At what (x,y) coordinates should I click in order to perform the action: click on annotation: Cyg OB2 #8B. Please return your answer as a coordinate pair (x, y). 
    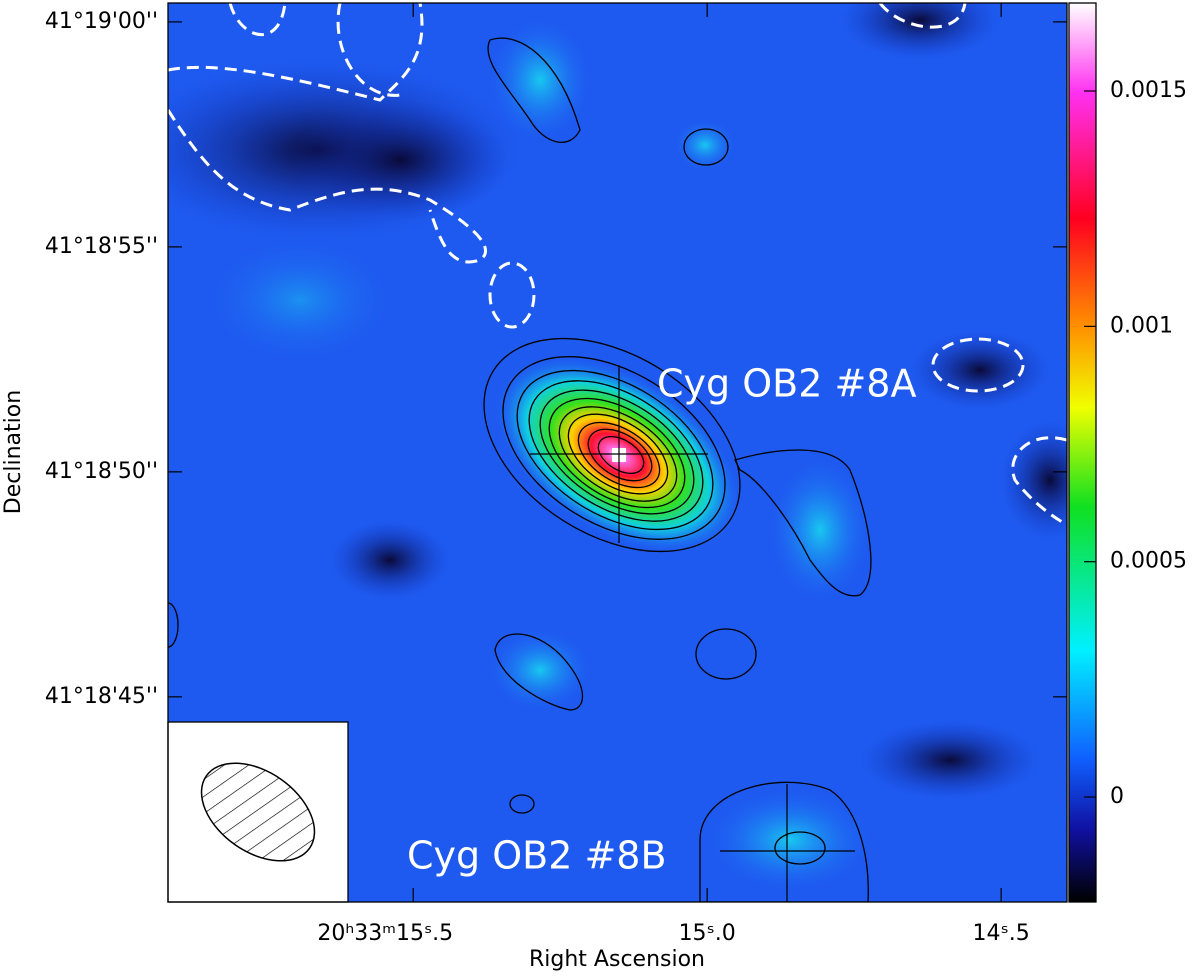
    Looking at the image, I should click on (537, 856).